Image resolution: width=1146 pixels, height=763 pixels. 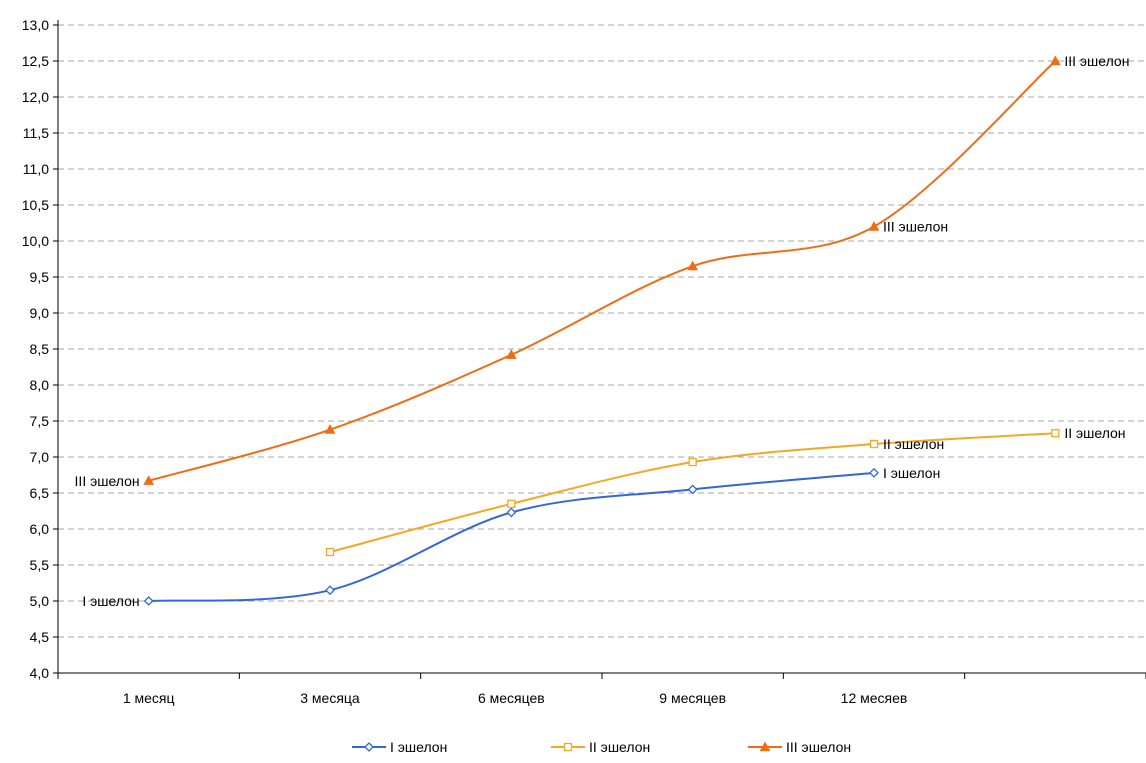 What do you see at coordinates (35, 241) in the screenshot?
I see `y-tick-label: 10,0` at bounding box center [35, 241].